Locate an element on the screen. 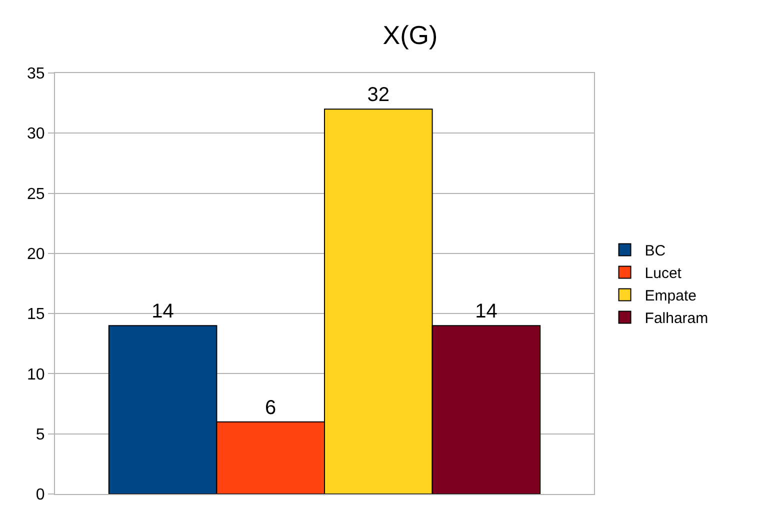 The height and width of the screenshot is (519, 774). y-tick-label: 0 is located at coordinates (40, 495).